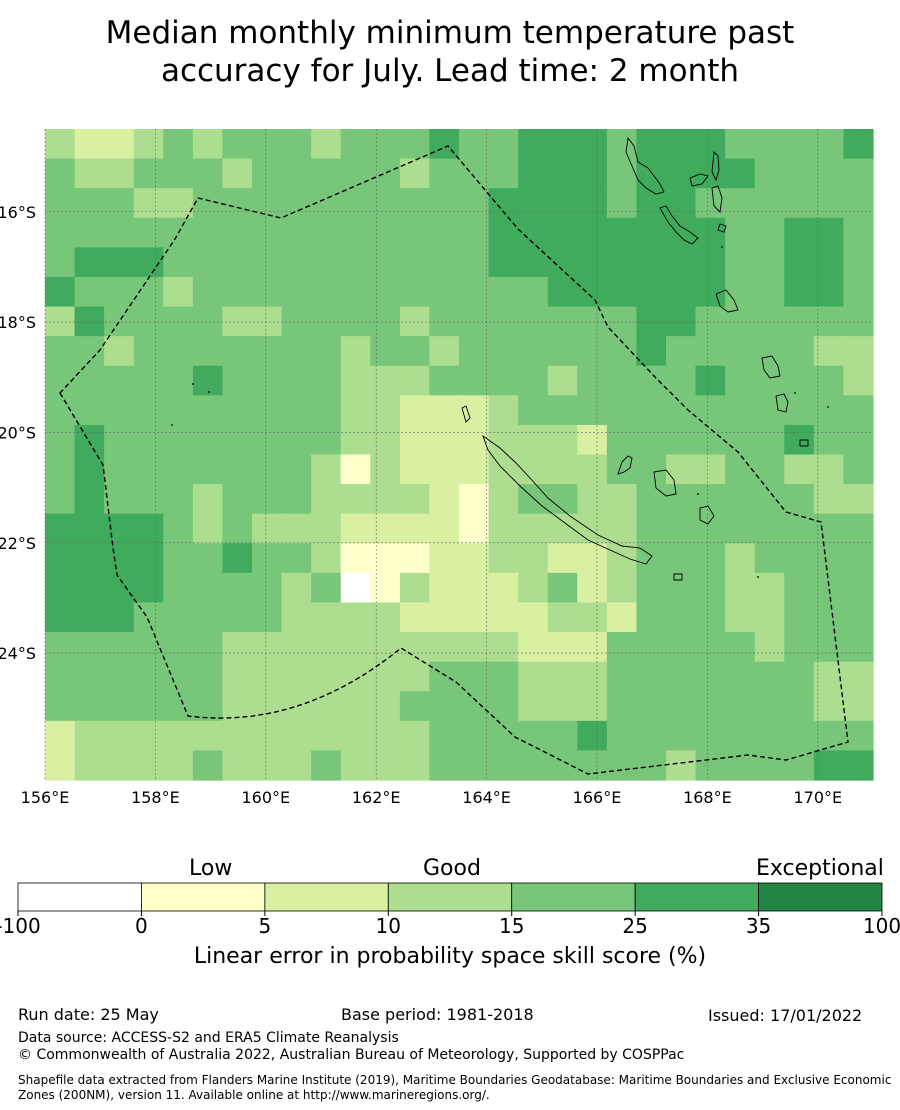  What do you see at coordinates (18, 653) in the screenshot?
I see `y-tick-label: 24°S` at bounding box center [18, 653].